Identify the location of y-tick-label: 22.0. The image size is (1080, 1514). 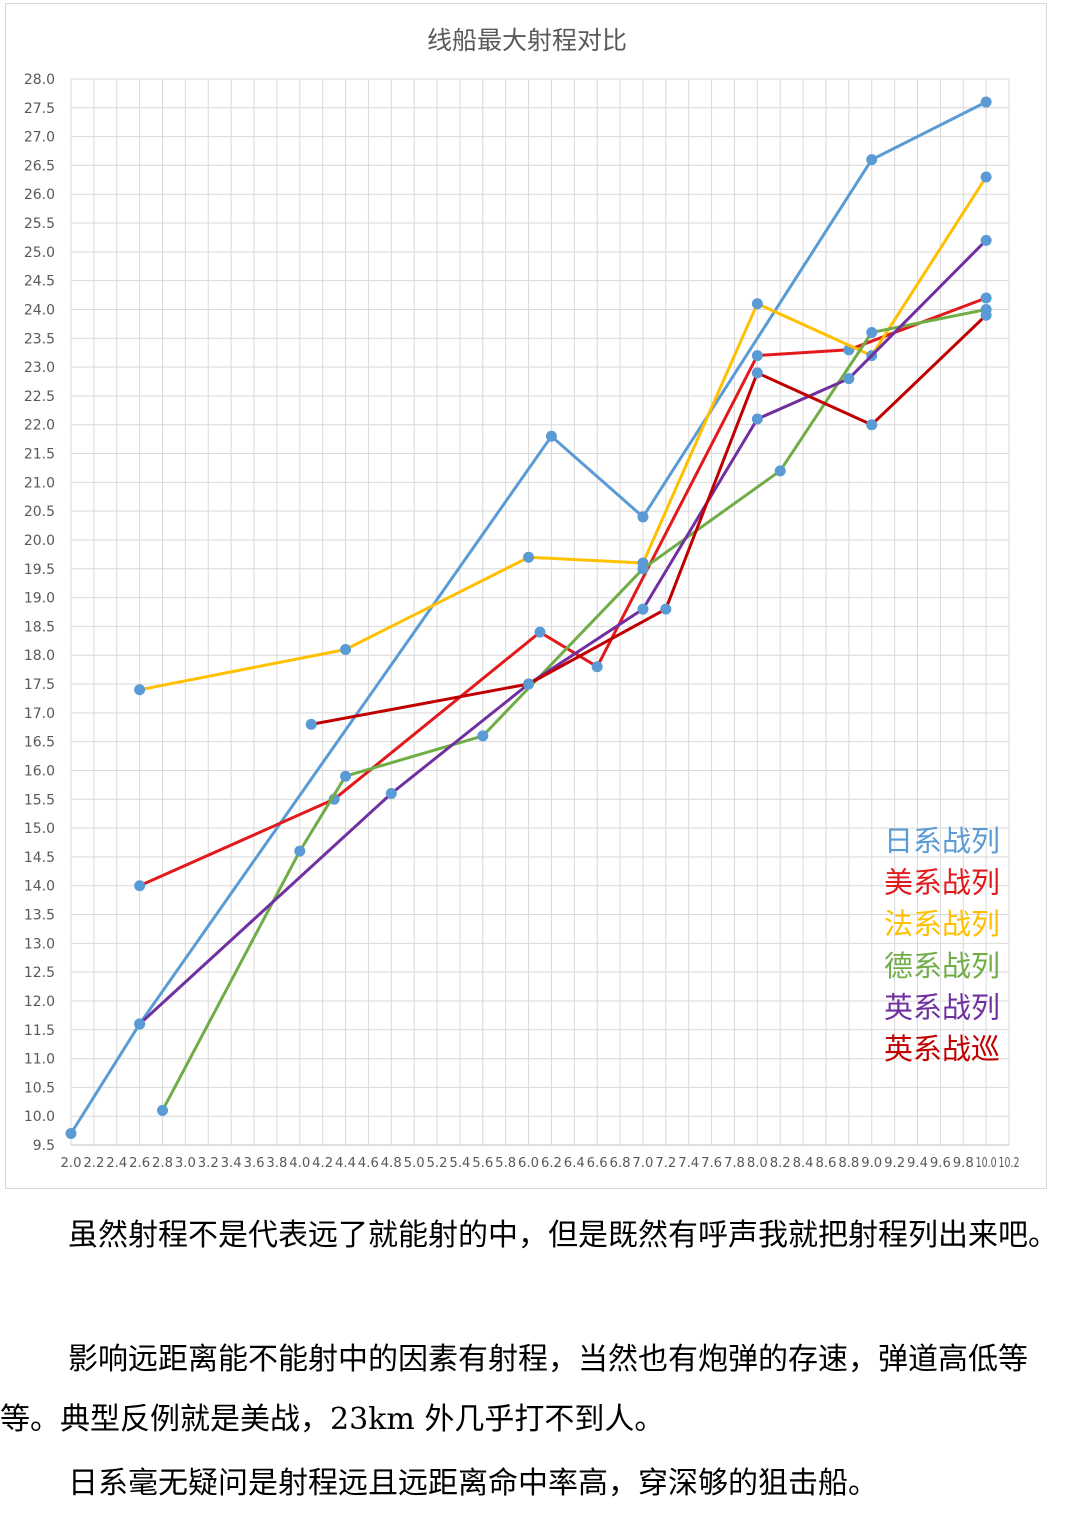
(39, 426).